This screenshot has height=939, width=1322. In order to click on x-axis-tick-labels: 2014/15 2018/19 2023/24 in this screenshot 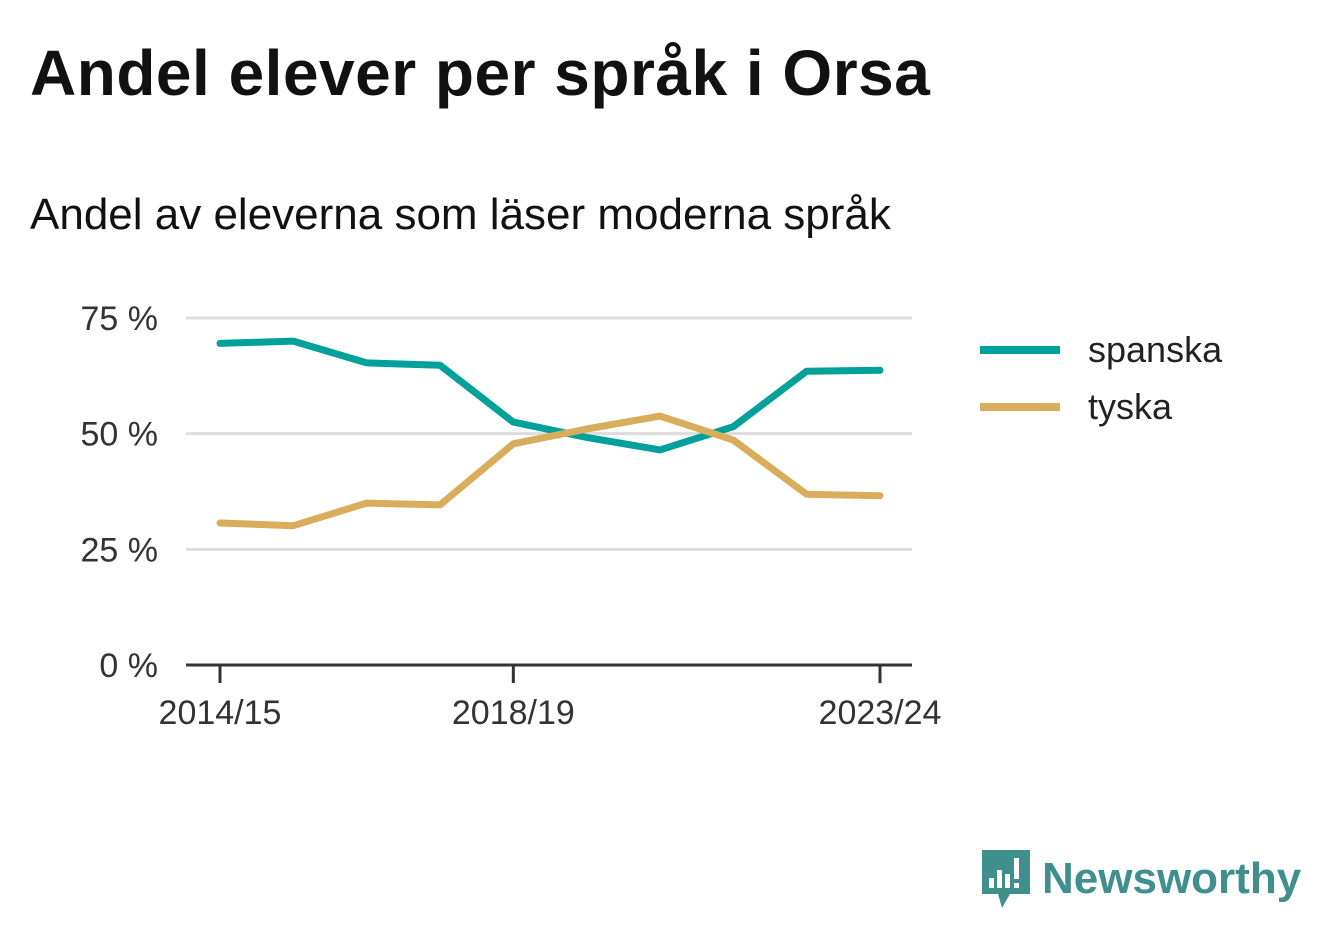, I will do `click(550, 713)`.